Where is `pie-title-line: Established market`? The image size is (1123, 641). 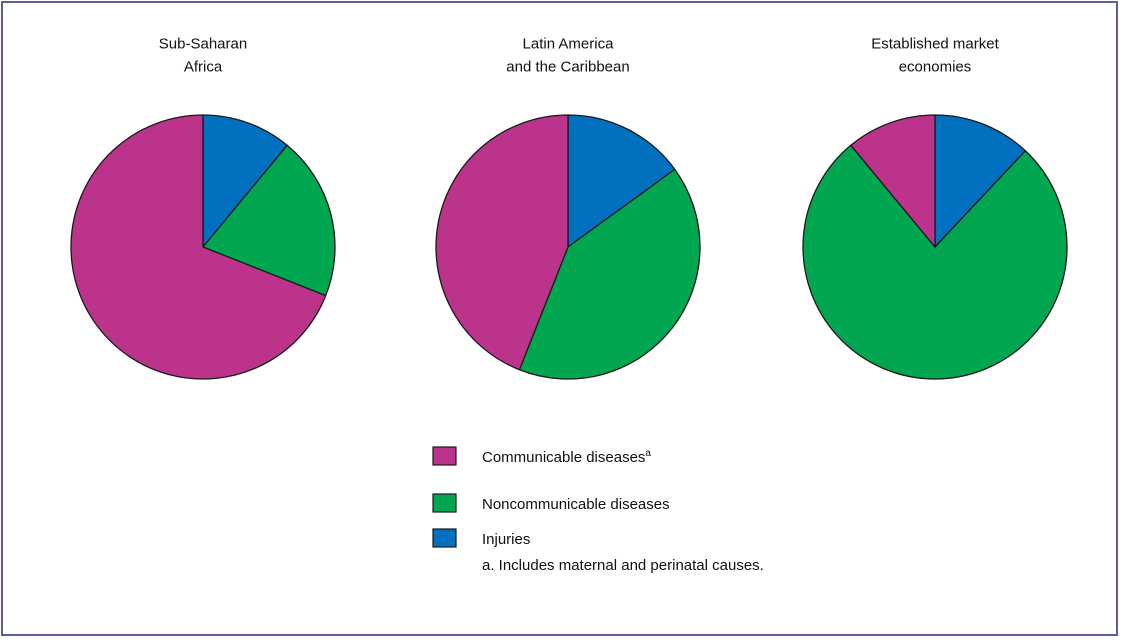 pie-title-line: Established market is located at coordinates (935, 43).